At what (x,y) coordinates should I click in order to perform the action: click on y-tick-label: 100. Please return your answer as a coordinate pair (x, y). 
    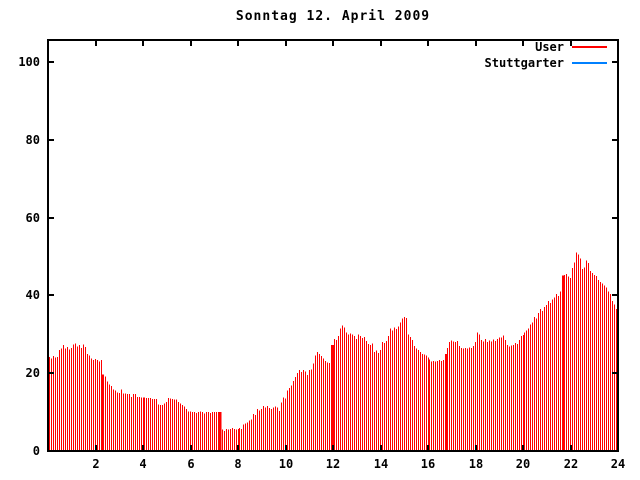
    Looking at the image, I should click on (29, 62).